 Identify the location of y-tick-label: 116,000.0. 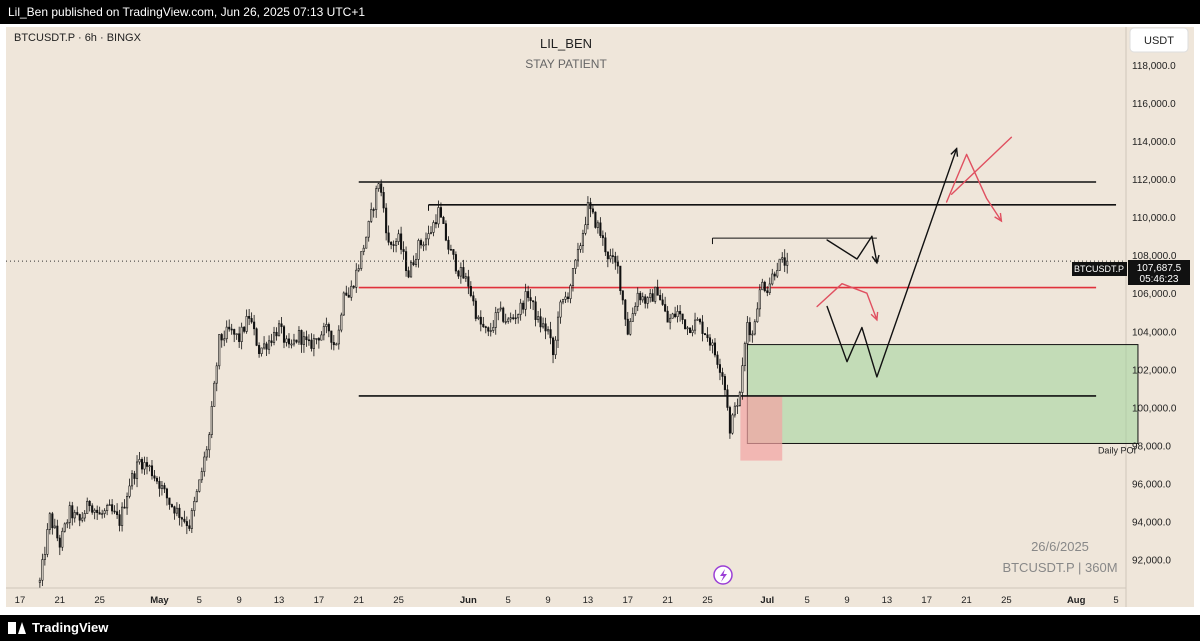
(1154, 104).